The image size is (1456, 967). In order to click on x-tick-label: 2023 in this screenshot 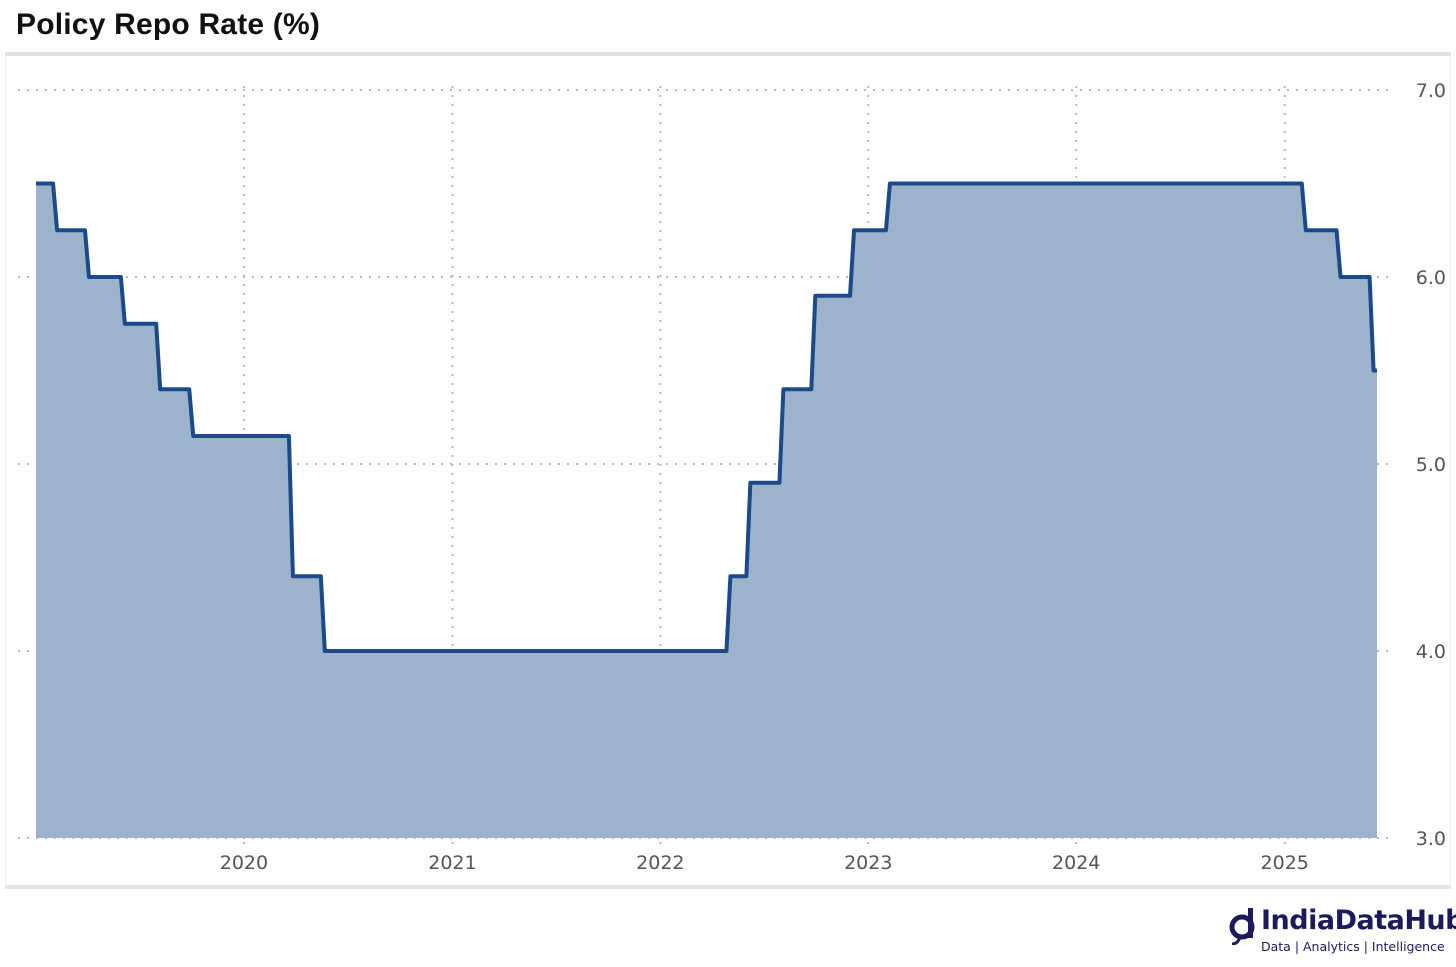, I will do `click(868, 863)`.